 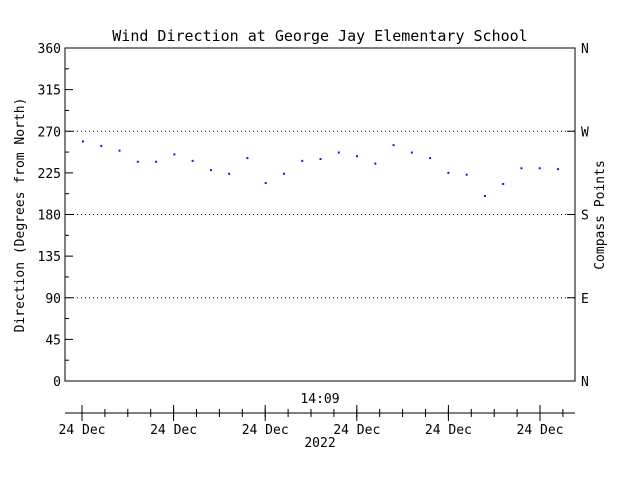 I want to click on y-tick-label: 270, so click(x=49, y=132).